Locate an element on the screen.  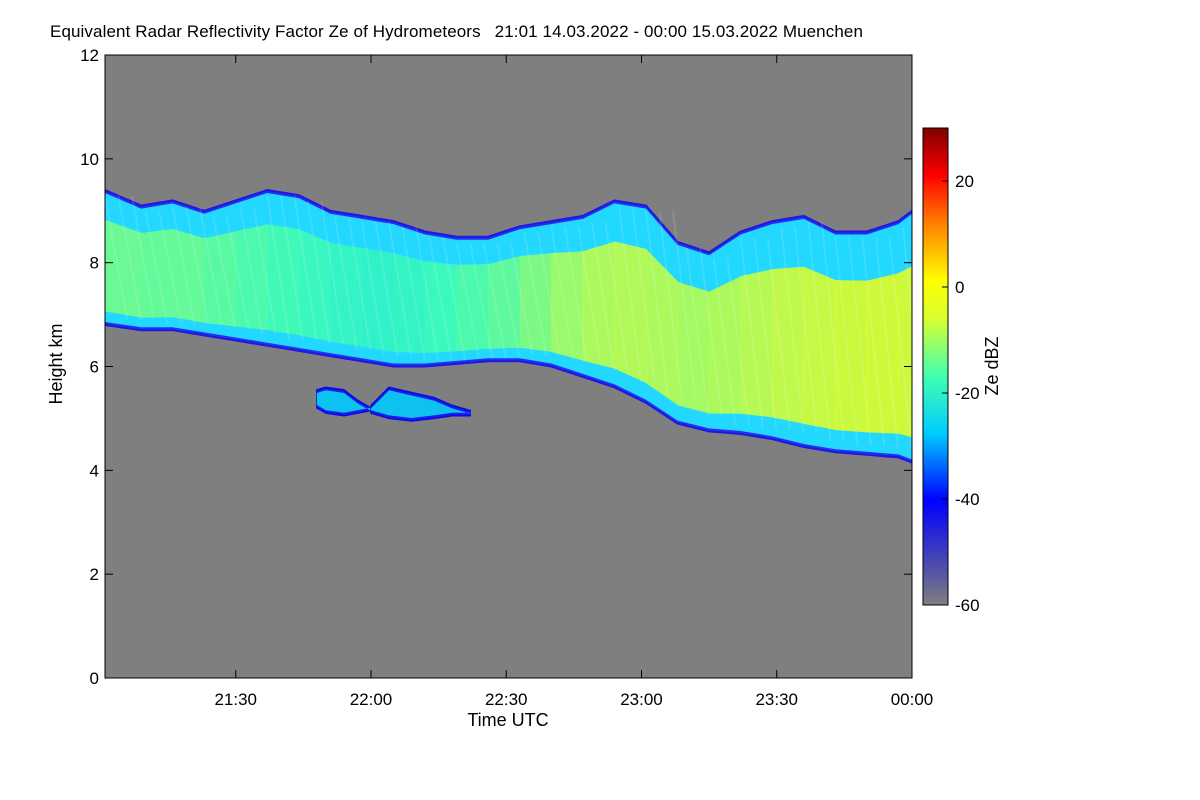
colorbar-label: Ze dBZ is located at coordinates (992, 365).